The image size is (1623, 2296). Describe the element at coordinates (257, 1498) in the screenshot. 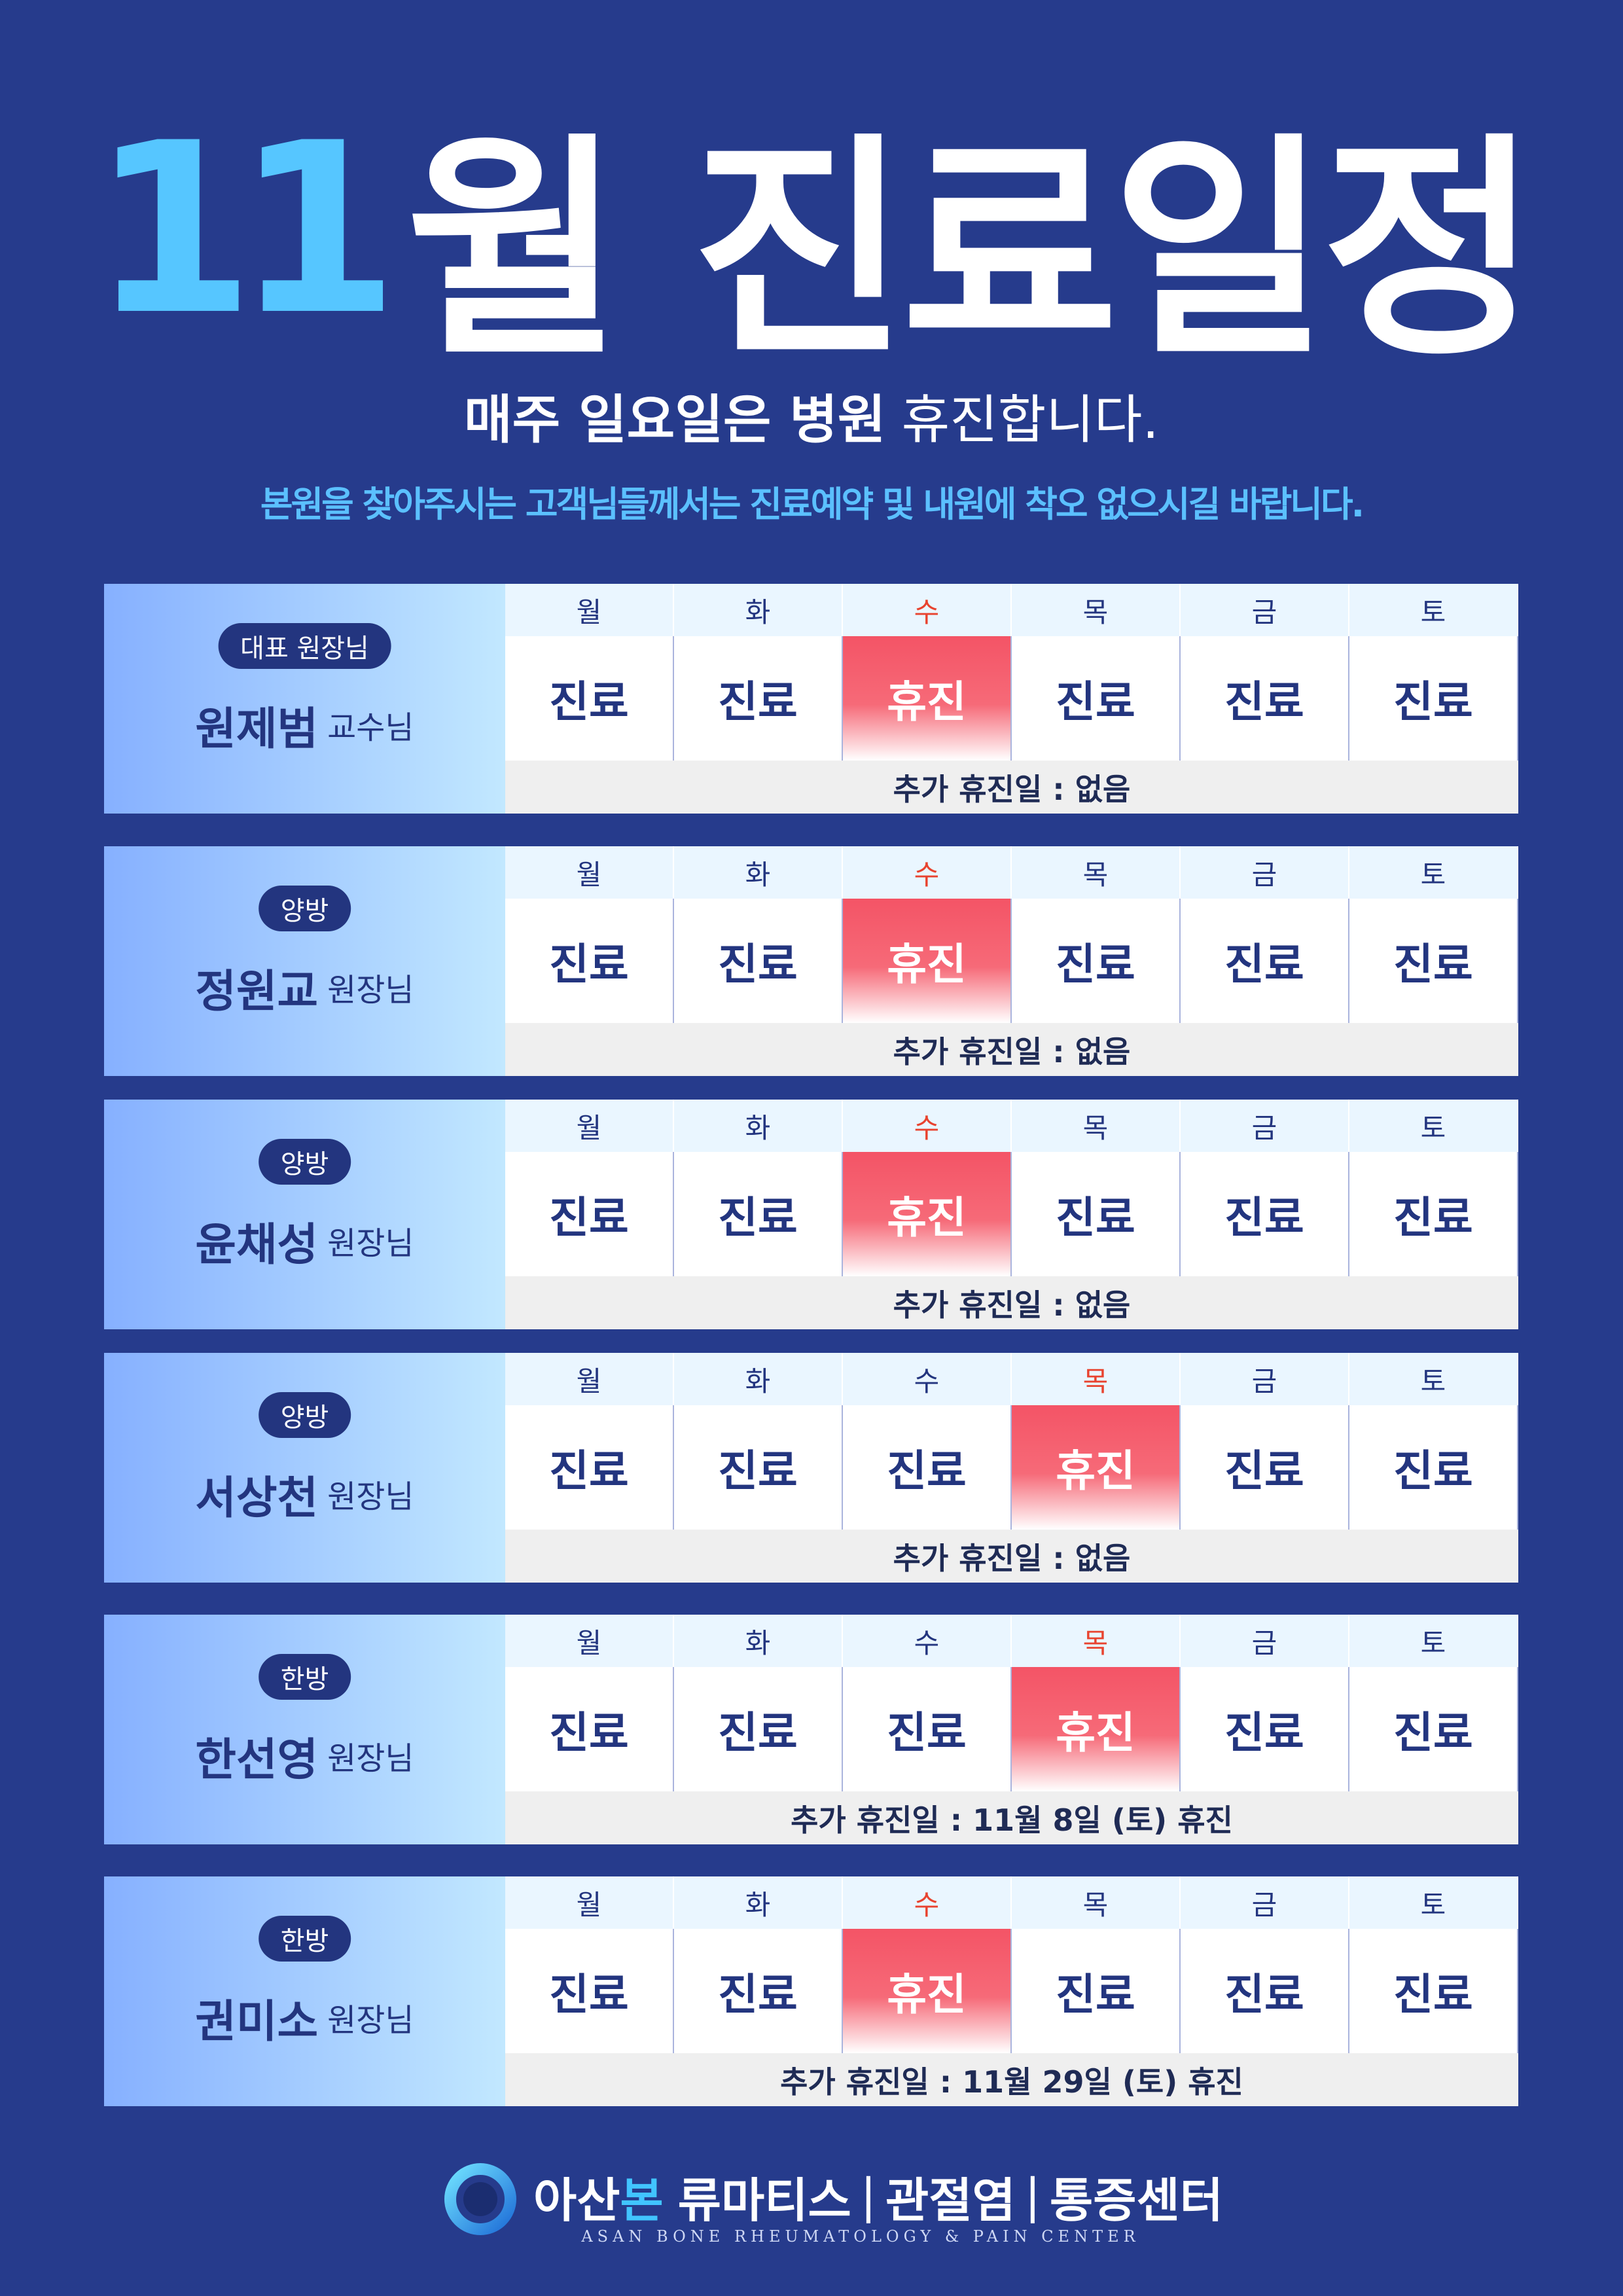

I see `doctor-name: 서상천` at that location.